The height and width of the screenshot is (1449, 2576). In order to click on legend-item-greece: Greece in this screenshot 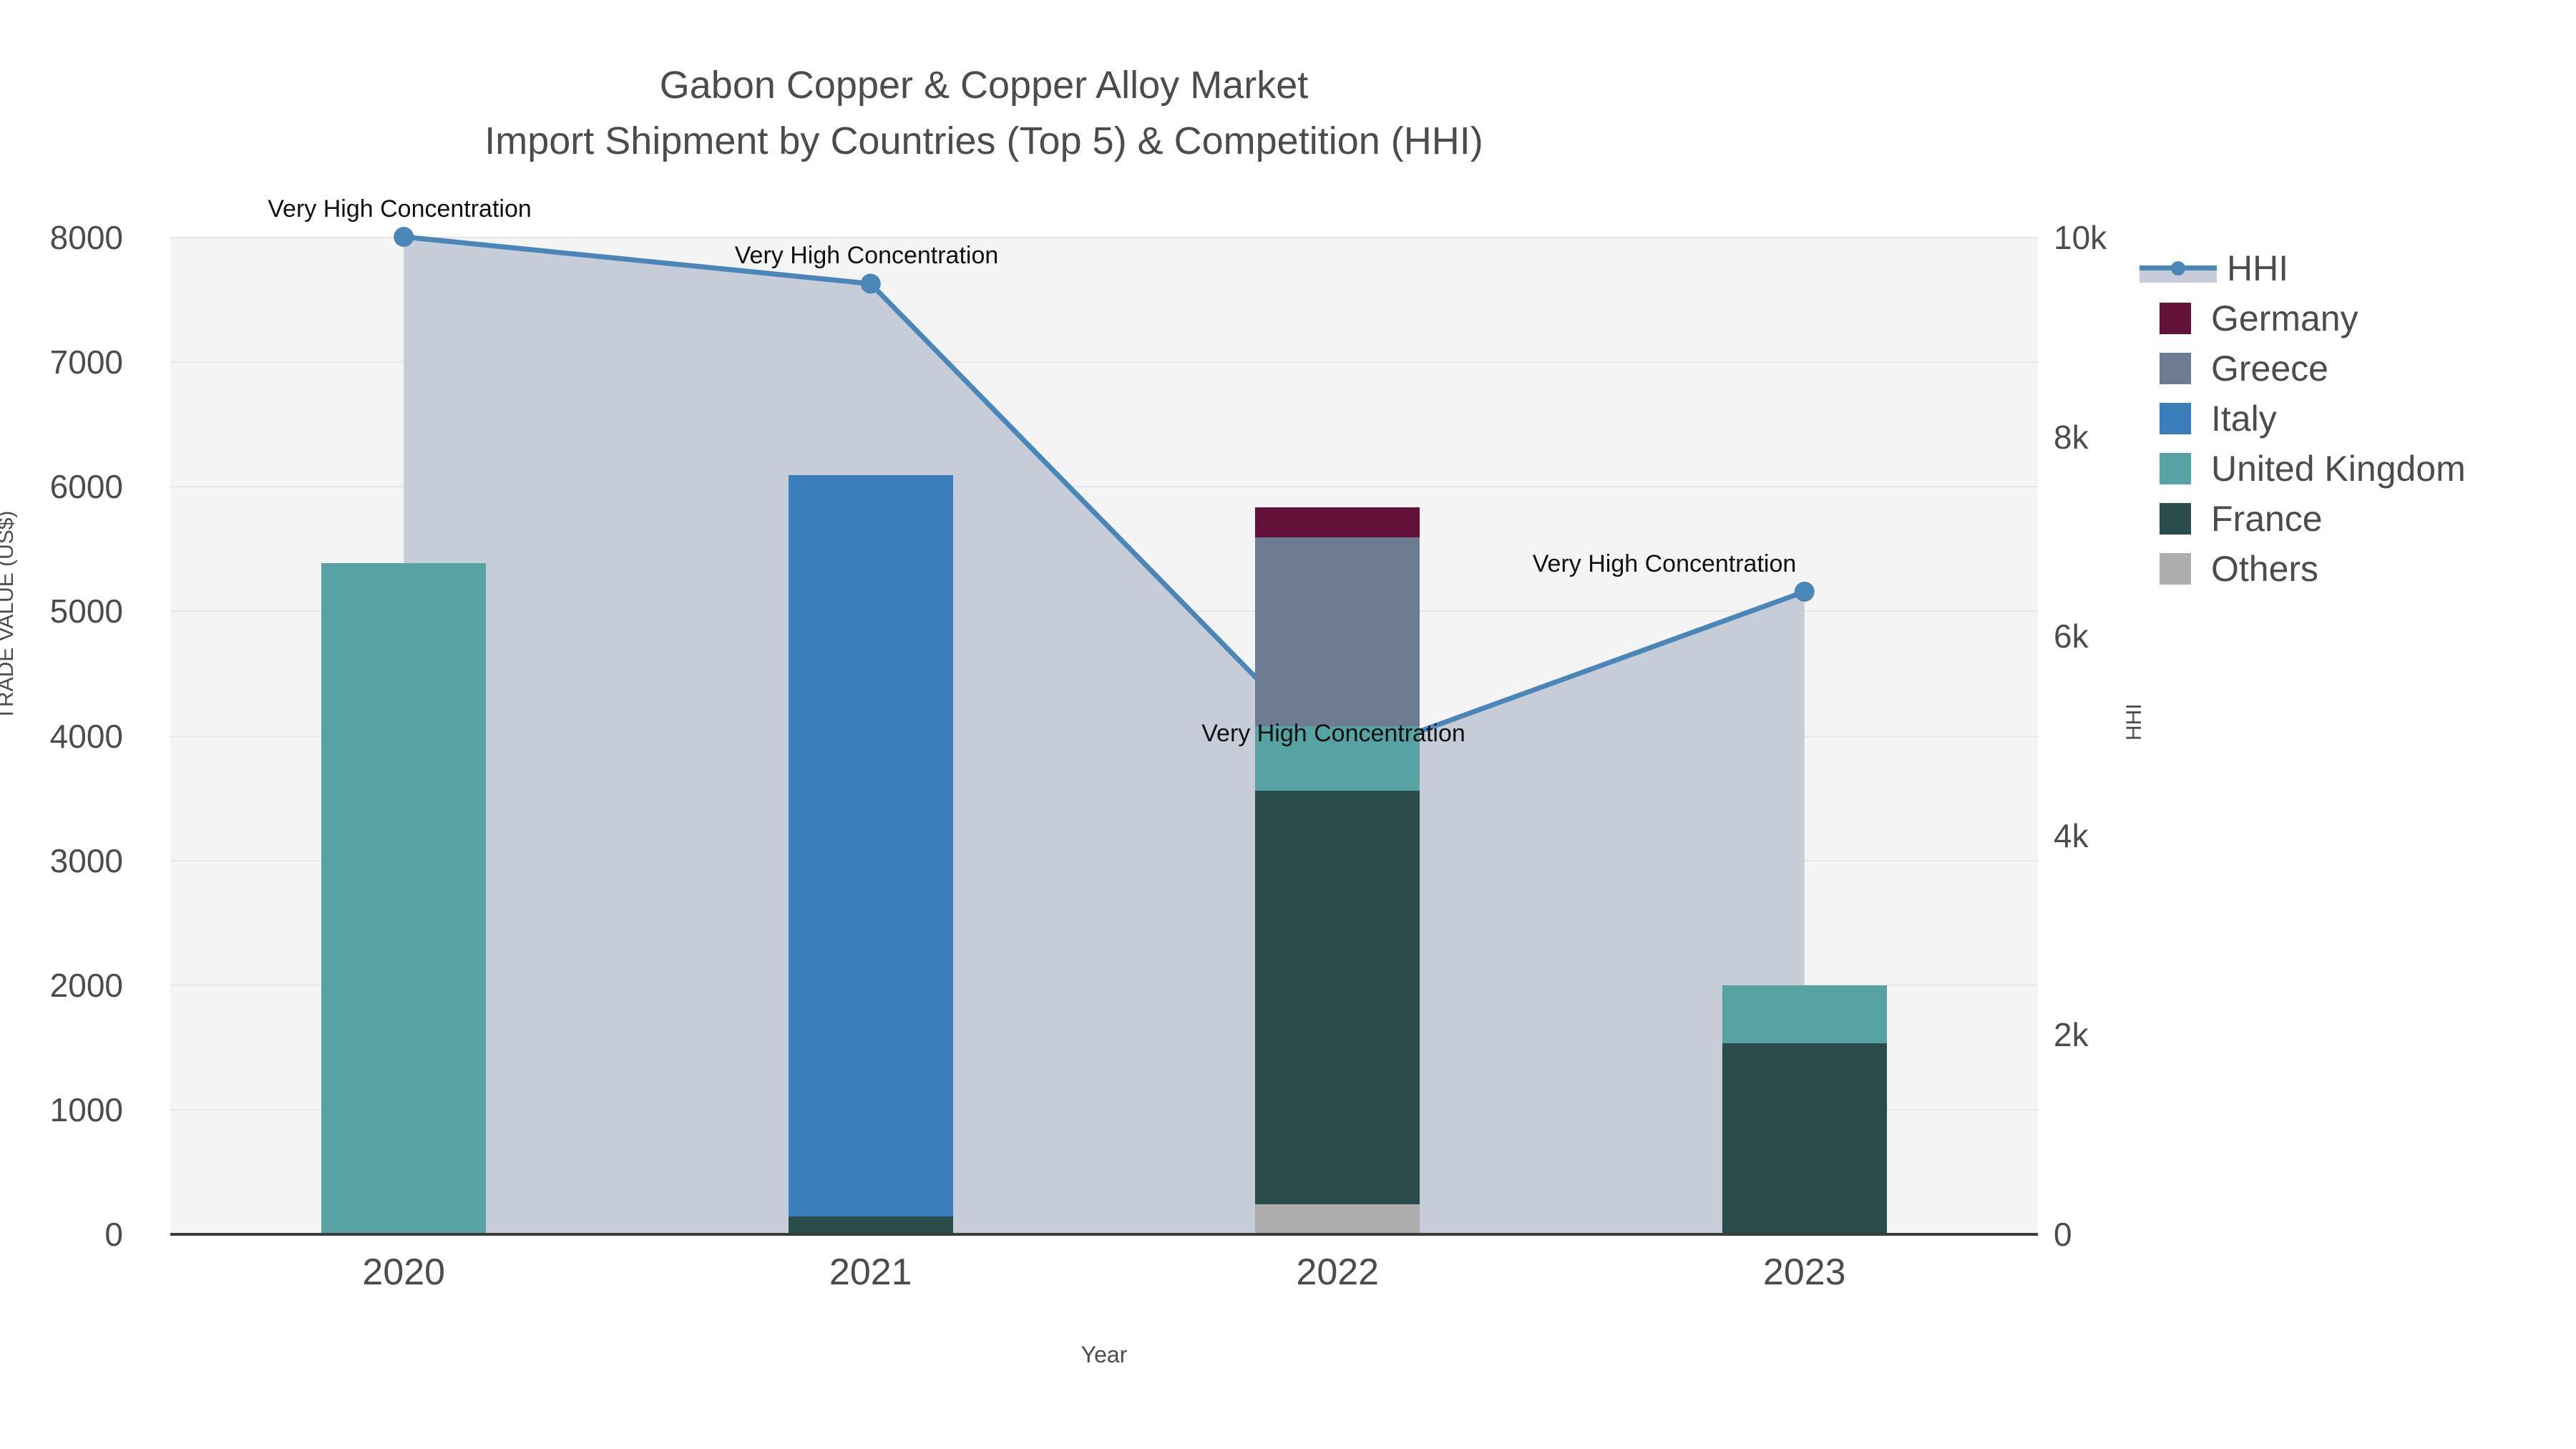, I will do `click(2340, 368)`.